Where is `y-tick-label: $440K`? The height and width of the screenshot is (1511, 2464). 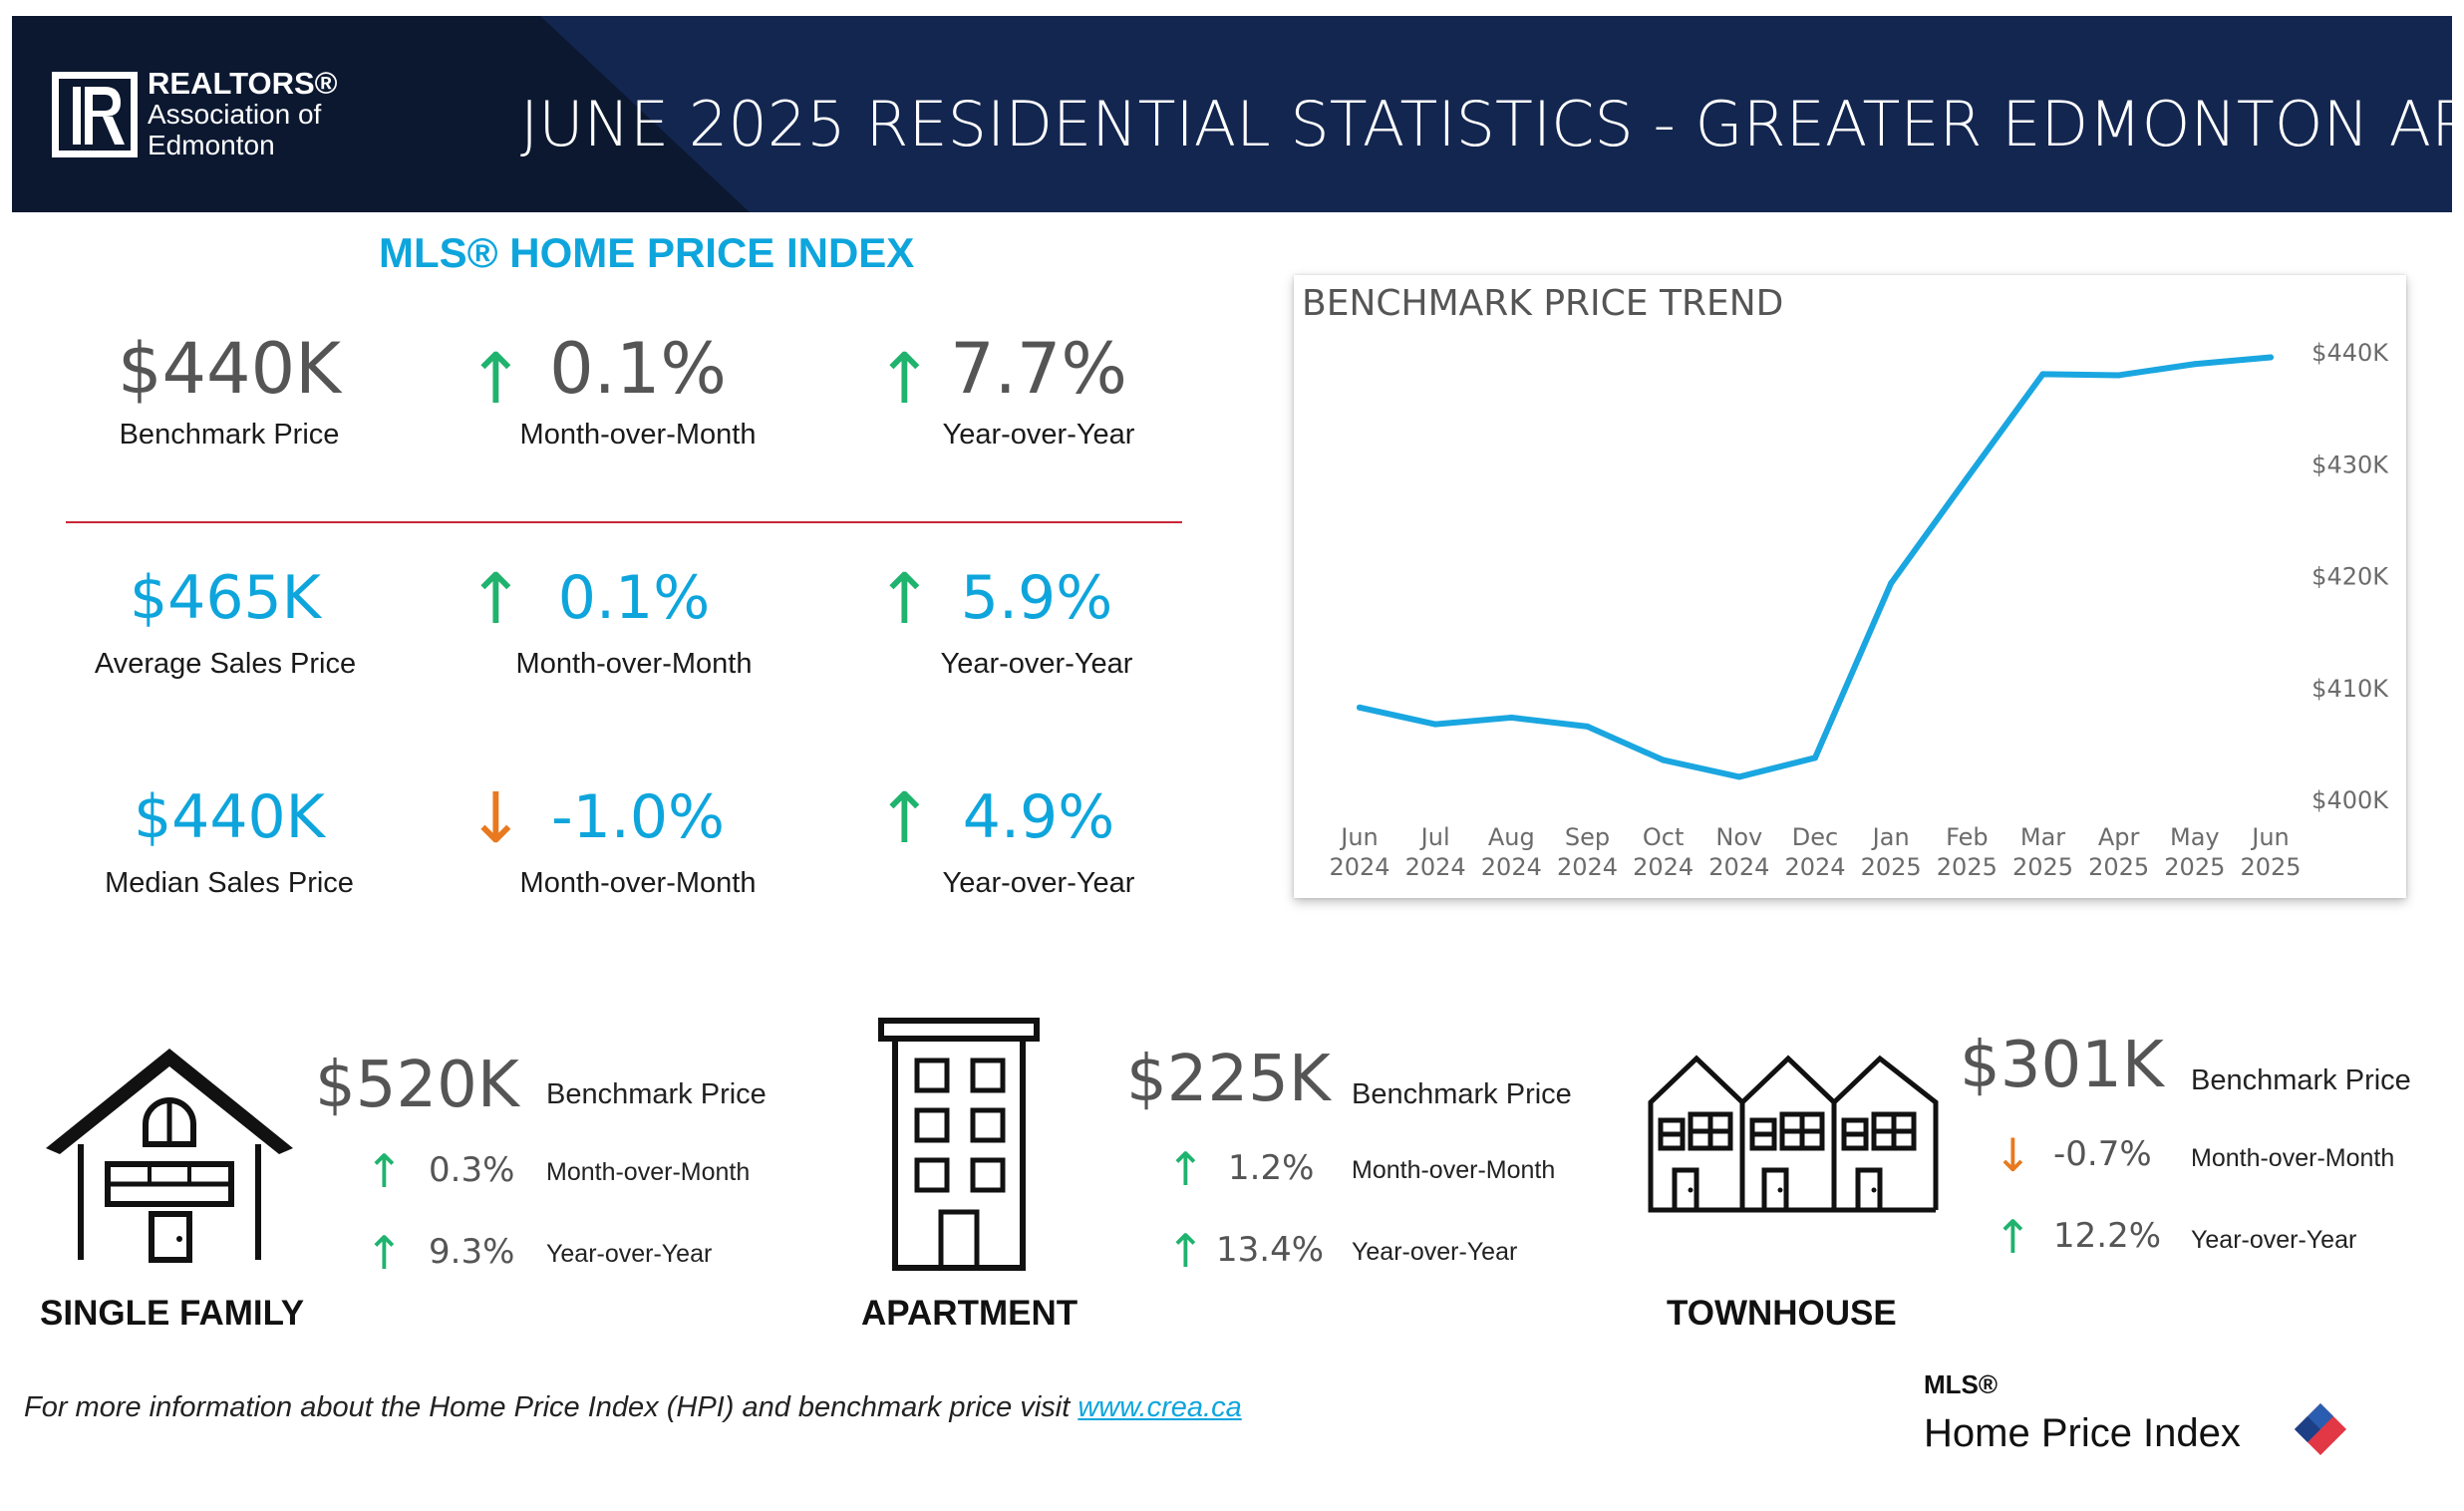 y-tick-label: $440K is located at coordinates (2350, 353).